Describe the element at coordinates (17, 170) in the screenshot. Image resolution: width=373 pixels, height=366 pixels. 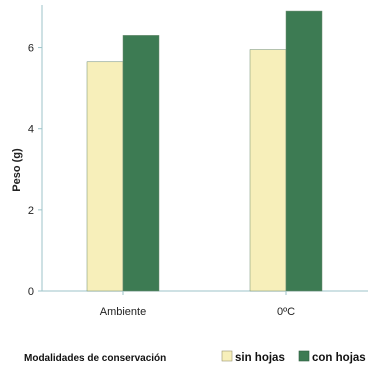
I see `y-axis-title: Peso (g)` at that location.